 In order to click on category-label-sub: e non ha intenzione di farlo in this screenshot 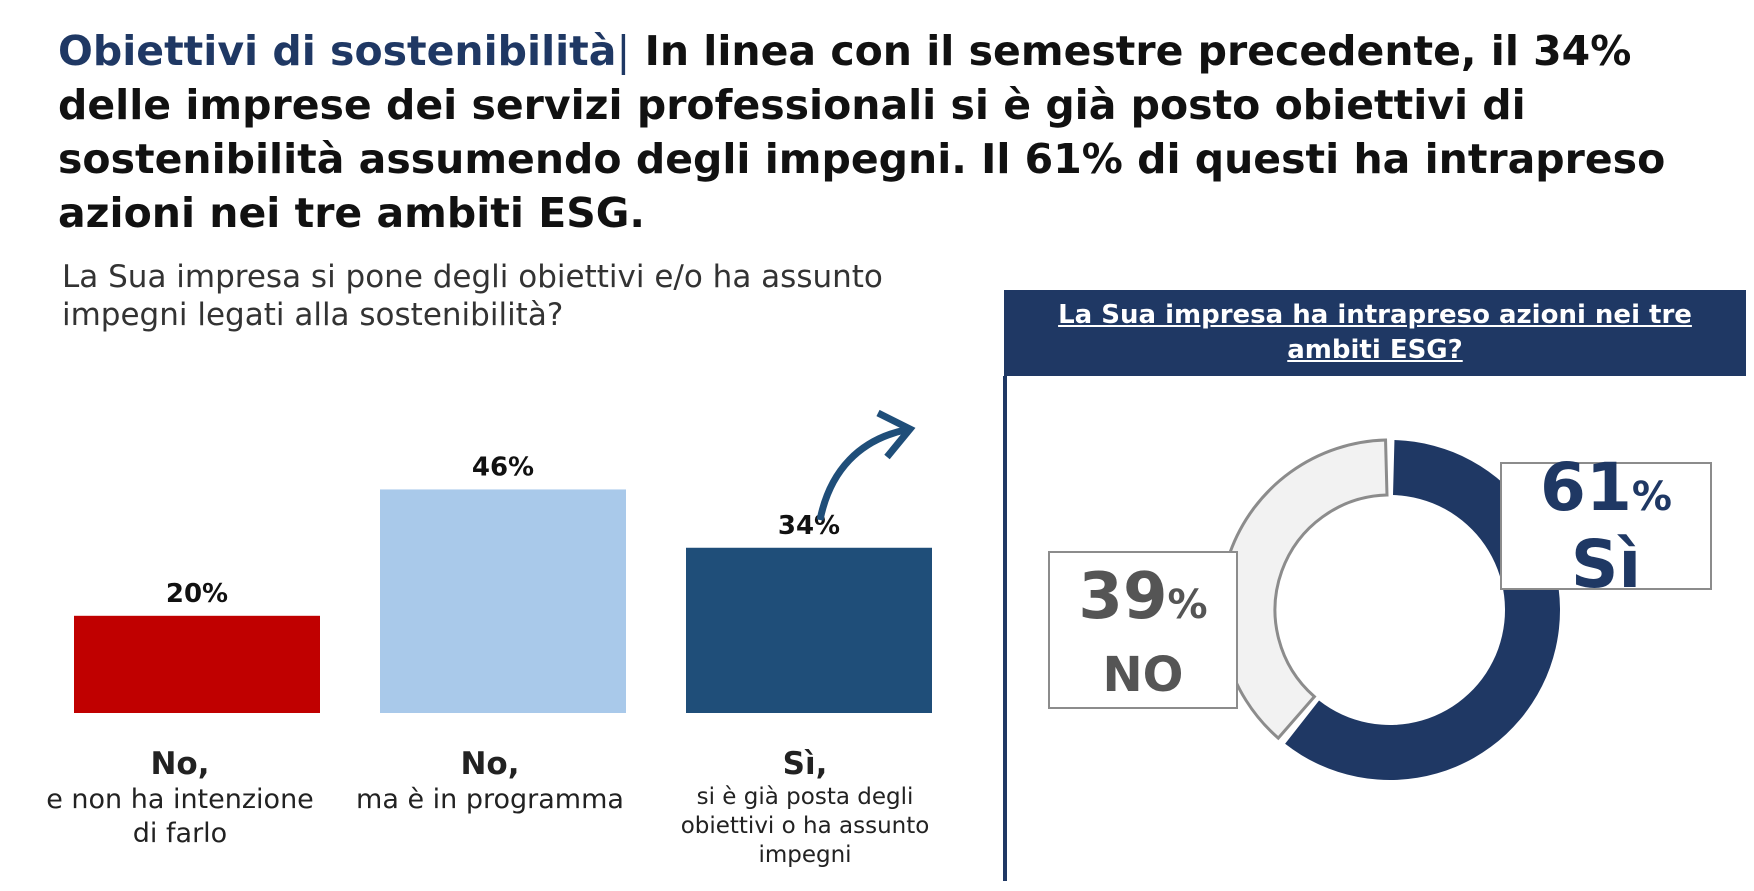, I will do `click(180, 816)`.